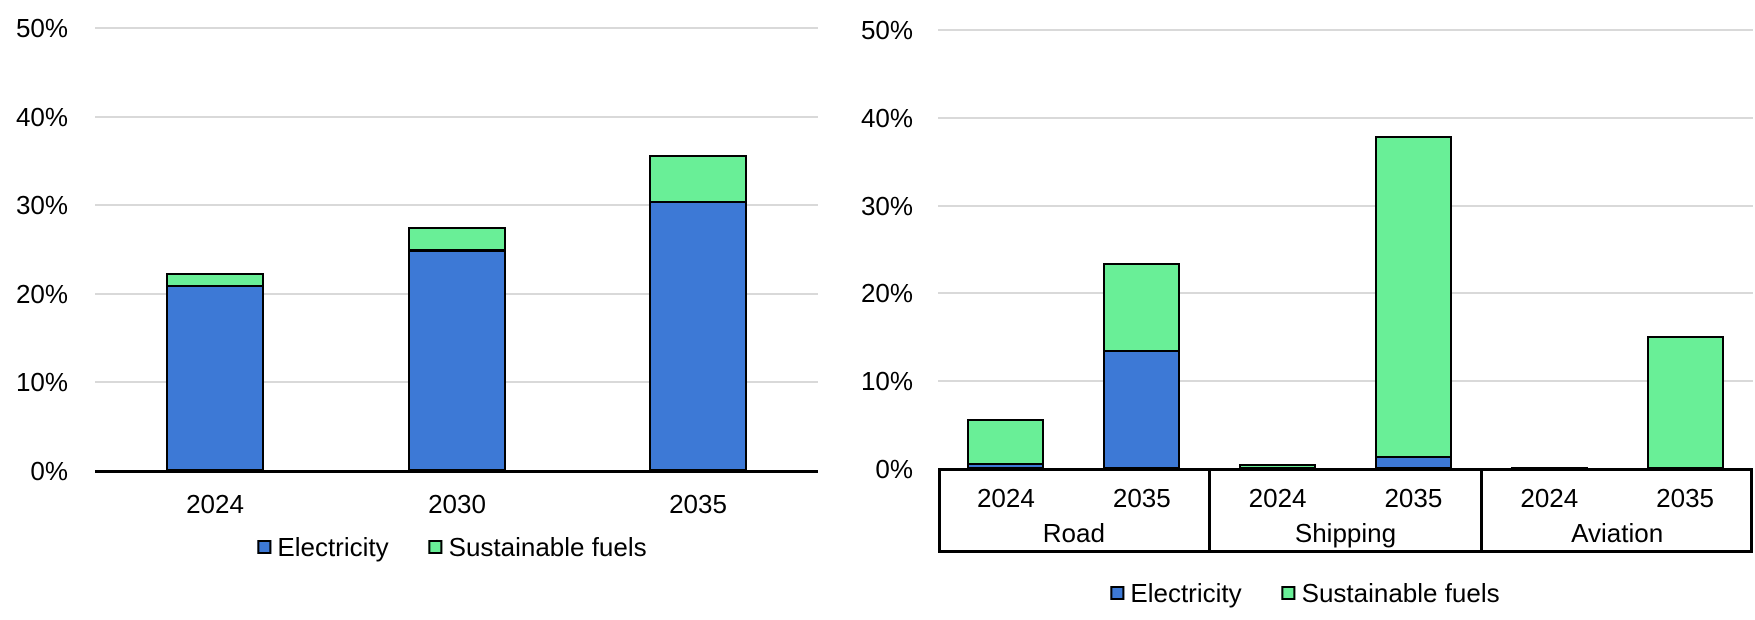  What do you see at coordinates (1345, 533) in the screenshot?
I see `x-axis-group-label: Shipping` at bounding box center [1345, 533].